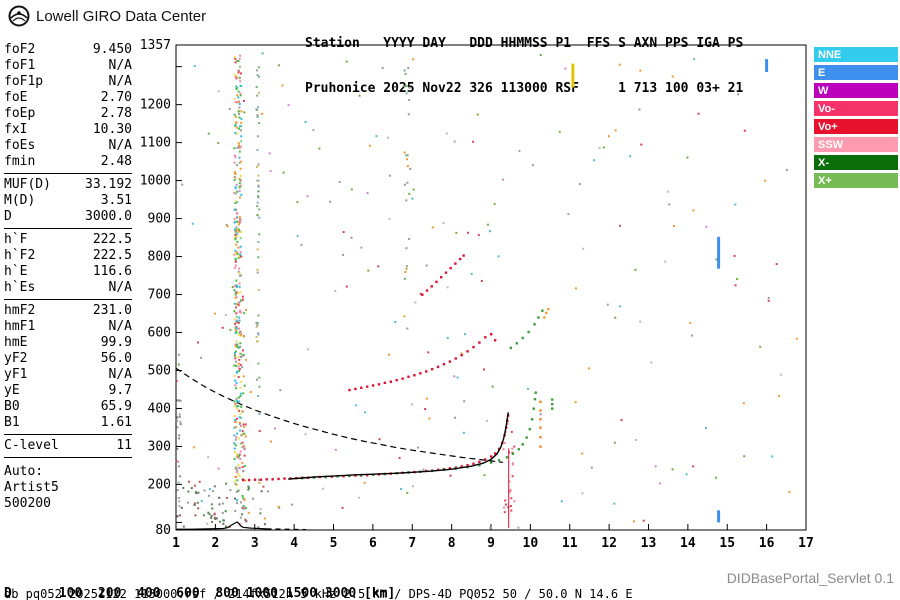  Describe the element at coordinates (68, 311) in the screenshot. I see `param-row-hmf2: hmF2 231.0` at that location.